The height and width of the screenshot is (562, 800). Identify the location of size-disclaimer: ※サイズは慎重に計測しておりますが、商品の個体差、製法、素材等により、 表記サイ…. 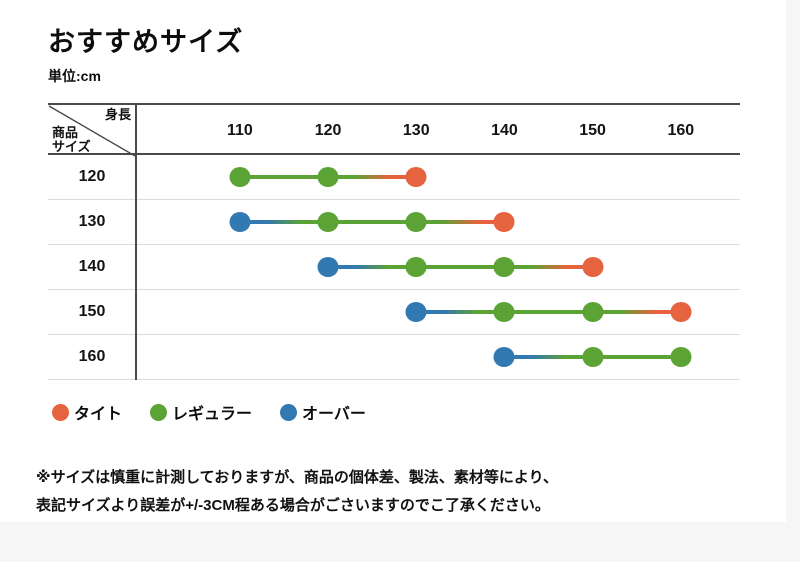
(297, 491).